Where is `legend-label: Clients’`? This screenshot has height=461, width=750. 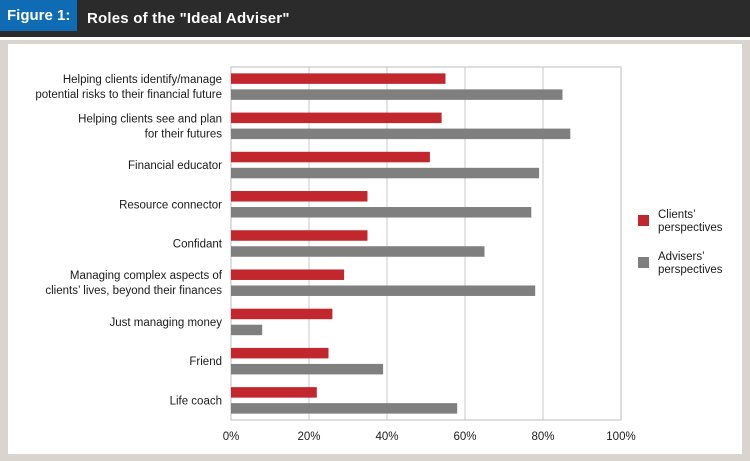
legend-label: Clients’ is located at coordinates (677, 215).